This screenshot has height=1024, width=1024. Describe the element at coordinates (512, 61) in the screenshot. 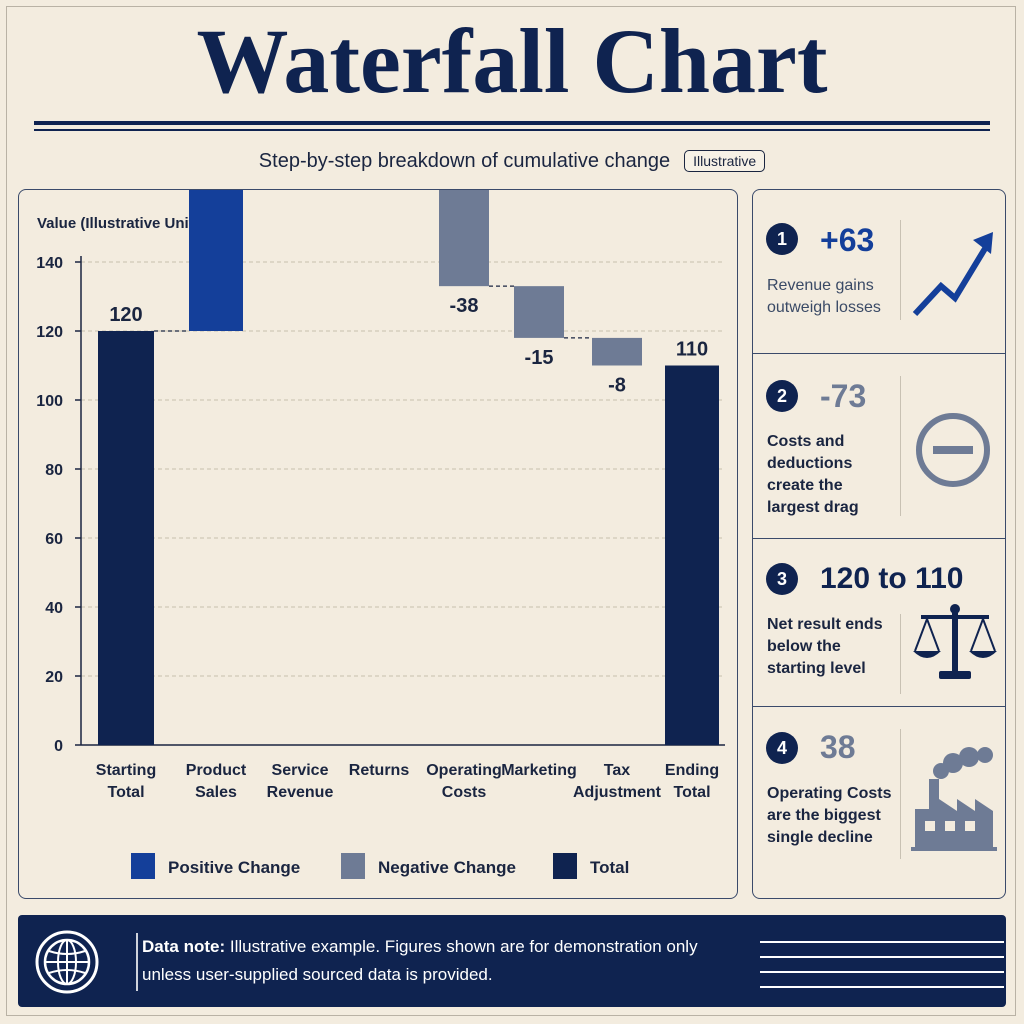

I see `page-title: Waterfall Chart` at that location.